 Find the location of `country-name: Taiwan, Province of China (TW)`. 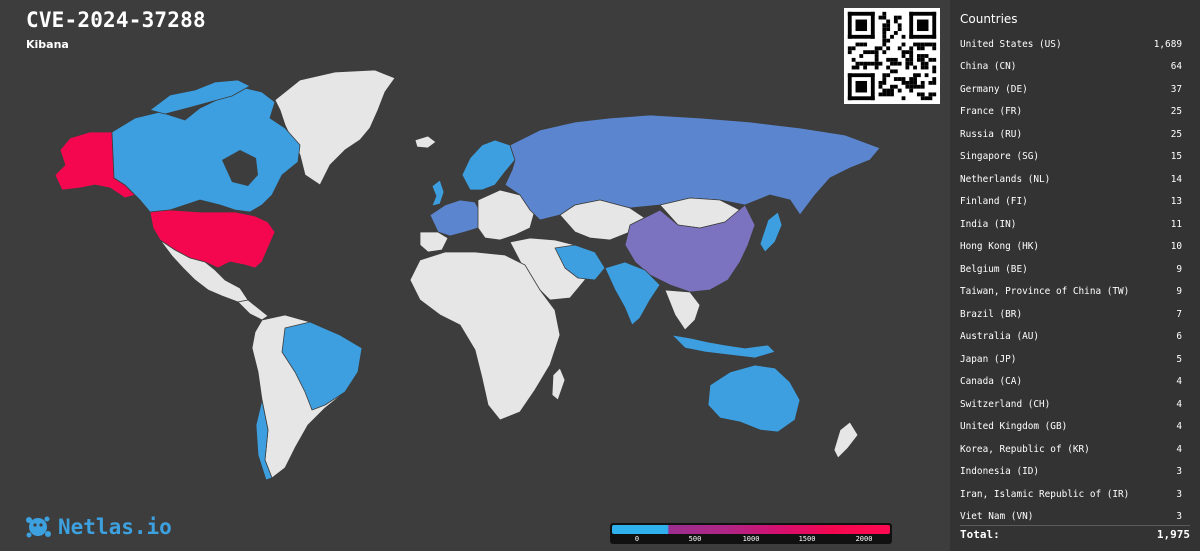

country-name: Taiwan, Province of China (TW) is located at coordinates (1045, 292).